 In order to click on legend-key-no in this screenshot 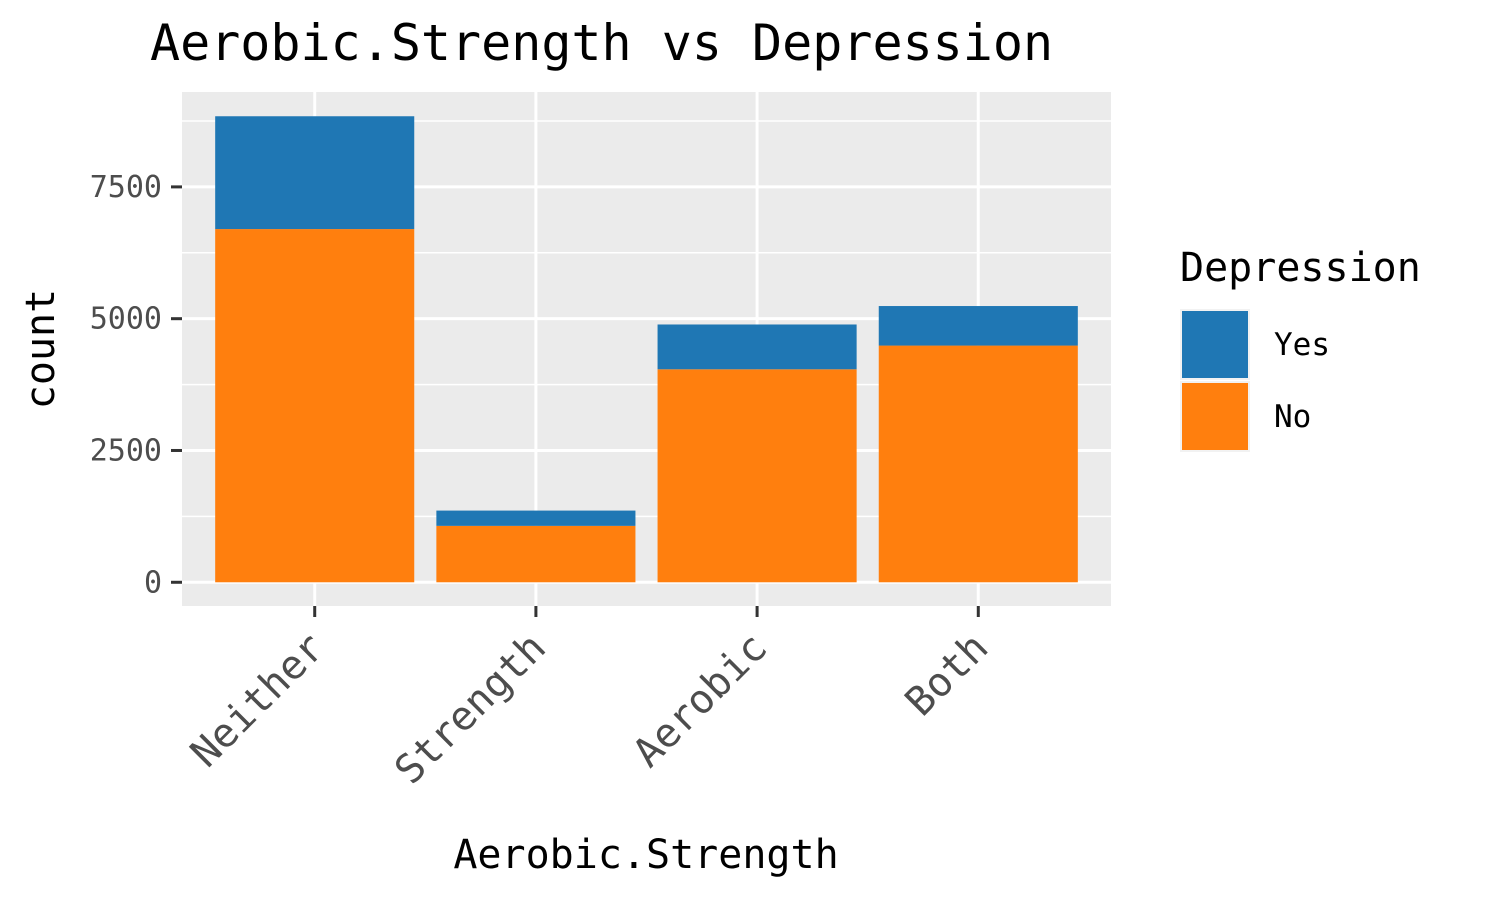, I will do `click(1215, 416)`.